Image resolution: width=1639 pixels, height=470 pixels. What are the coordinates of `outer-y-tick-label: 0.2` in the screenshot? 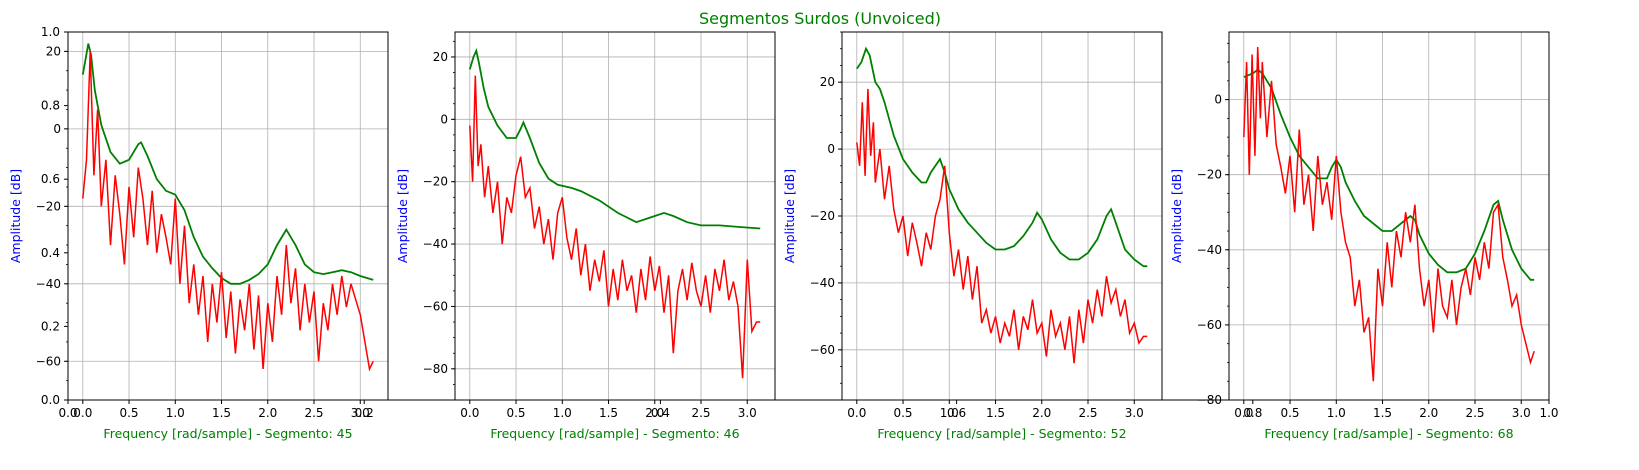 It's located at (50, 326).